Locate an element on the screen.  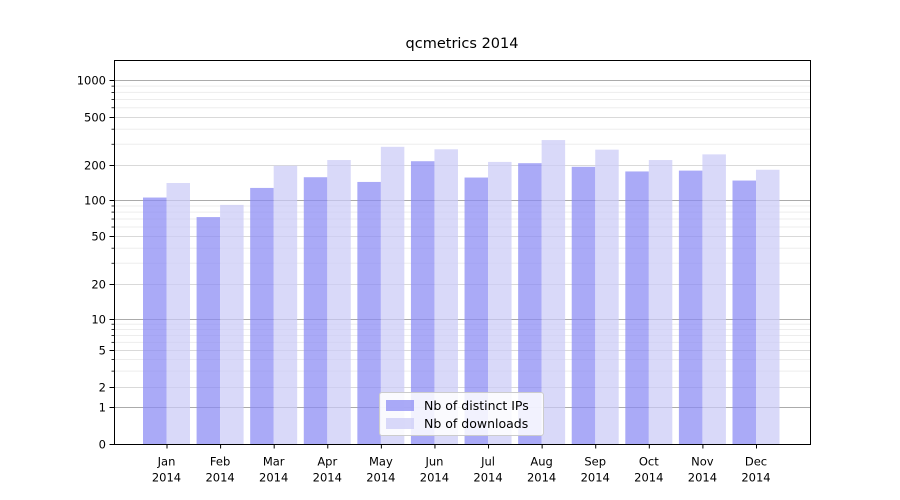
bar-jan-distinct-ips is located at coordinates (155, 320).